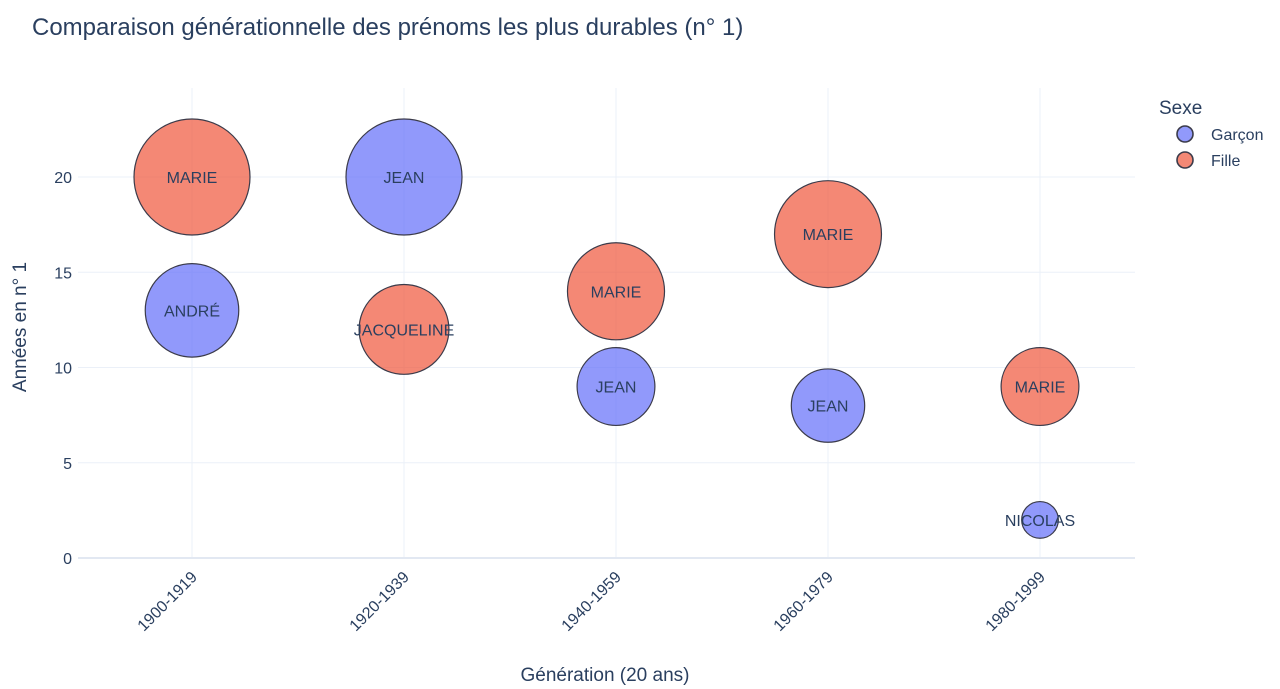 The image size is (1280, 689). Describe the element at coordinates (804, 602) in the screenshot. I see `x-tick-label: 1960-1979` at that location.